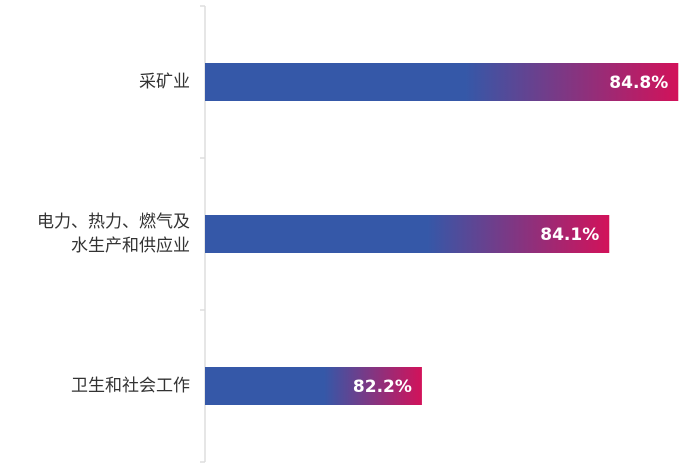 The height and width of the screenshot is (466, 700). Describe the element at coordinates (113, 234) in the screenshot. I see `category-label: 电力、热力、燃气及 水生产和供应业` at that location.